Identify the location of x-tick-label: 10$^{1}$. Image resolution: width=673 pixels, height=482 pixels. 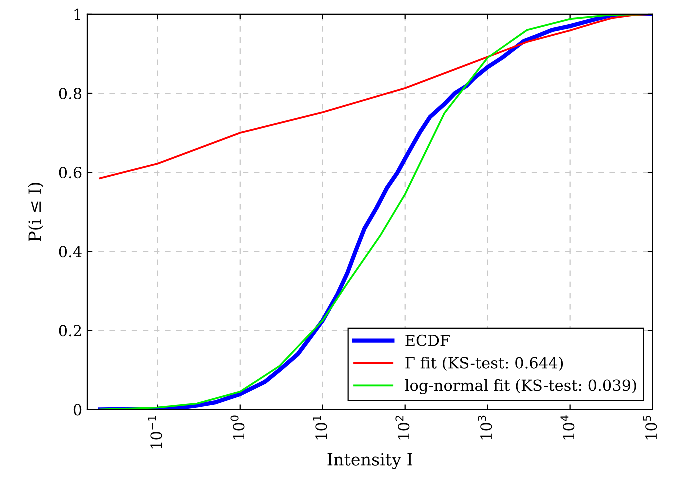
(320, 428).